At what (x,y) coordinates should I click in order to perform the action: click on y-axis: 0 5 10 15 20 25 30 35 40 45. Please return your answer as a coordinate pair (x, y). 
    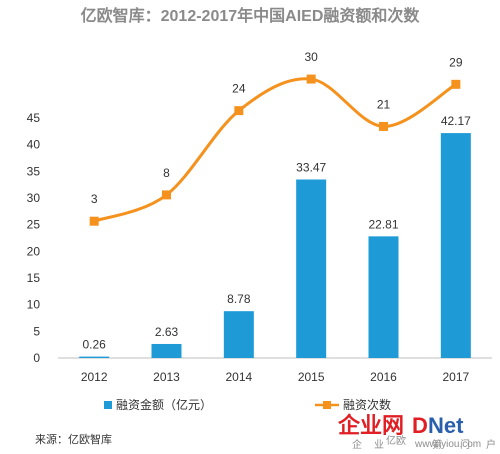
    Looking at the image, I should click on (34, 238).